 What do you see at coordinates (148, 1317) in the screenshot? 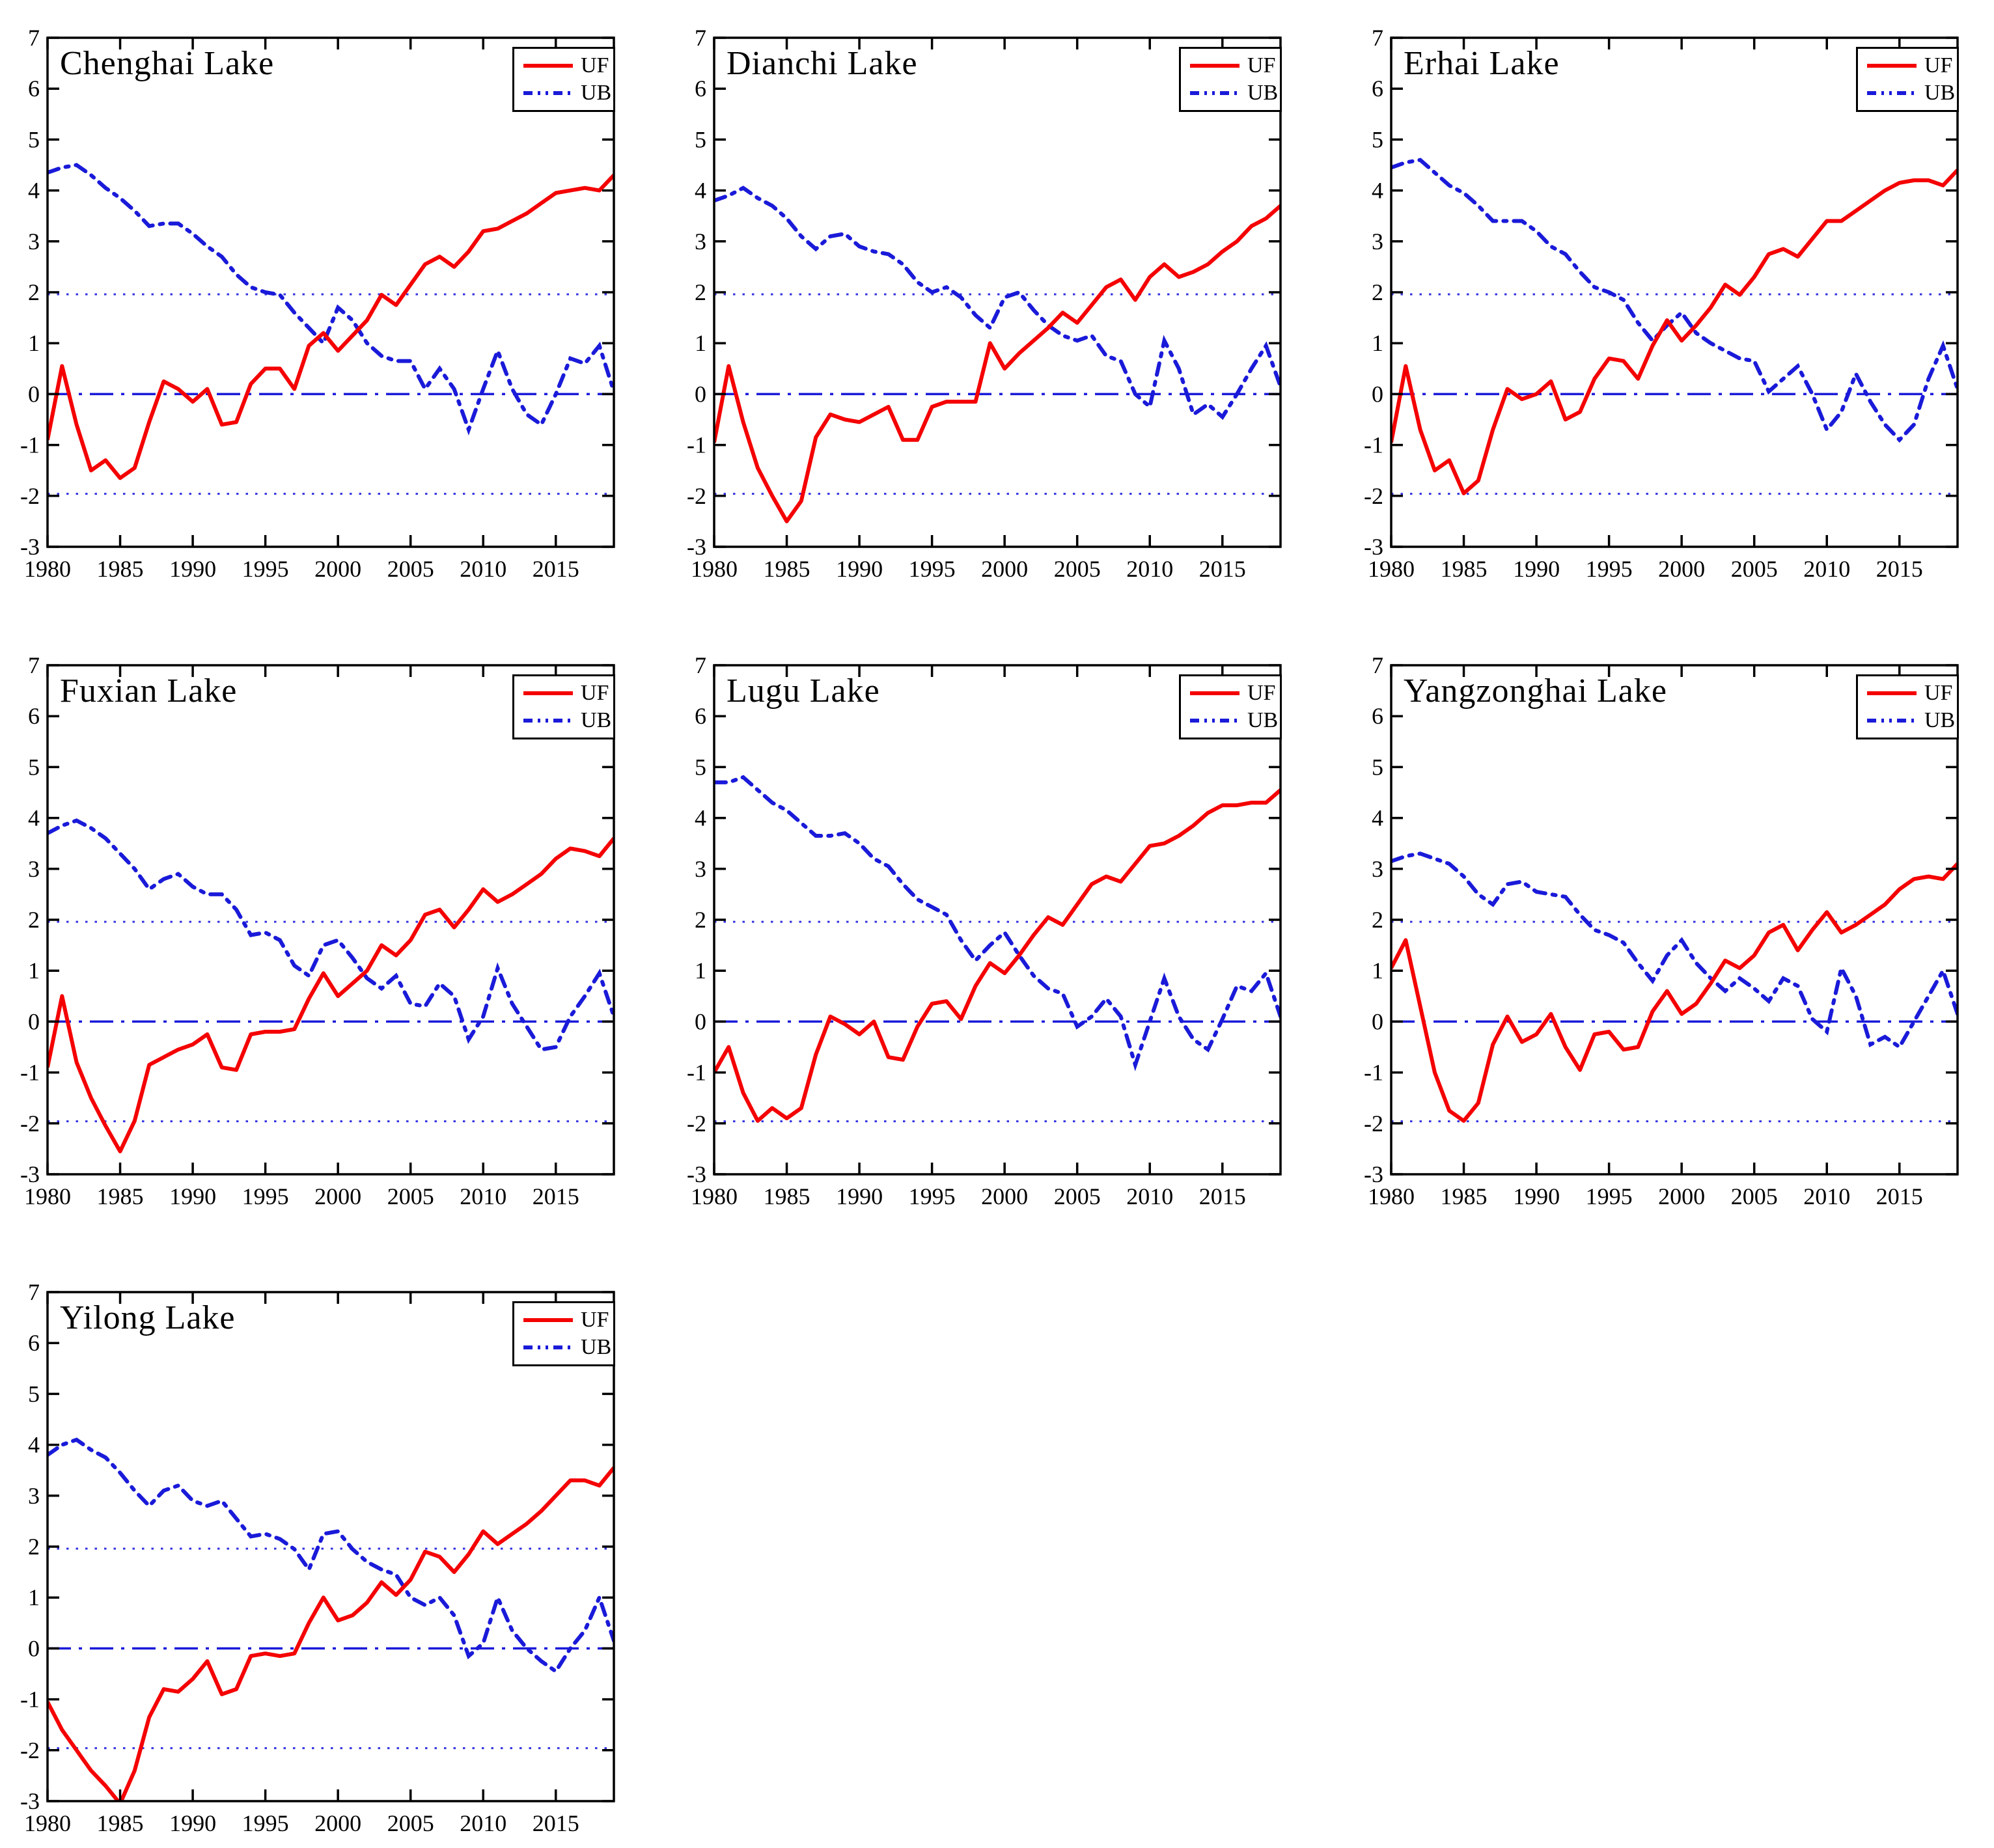
I see `chart-title: Yilong Lake` at bounding box center [148, 1317].